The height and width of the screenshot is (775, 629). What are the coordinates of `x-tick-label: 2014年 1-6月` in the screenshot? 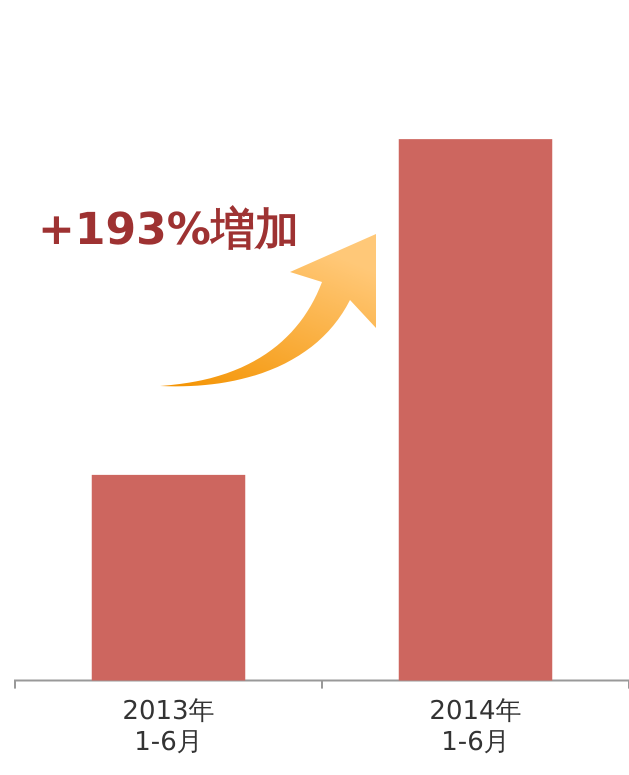 It's located at (475, 727).